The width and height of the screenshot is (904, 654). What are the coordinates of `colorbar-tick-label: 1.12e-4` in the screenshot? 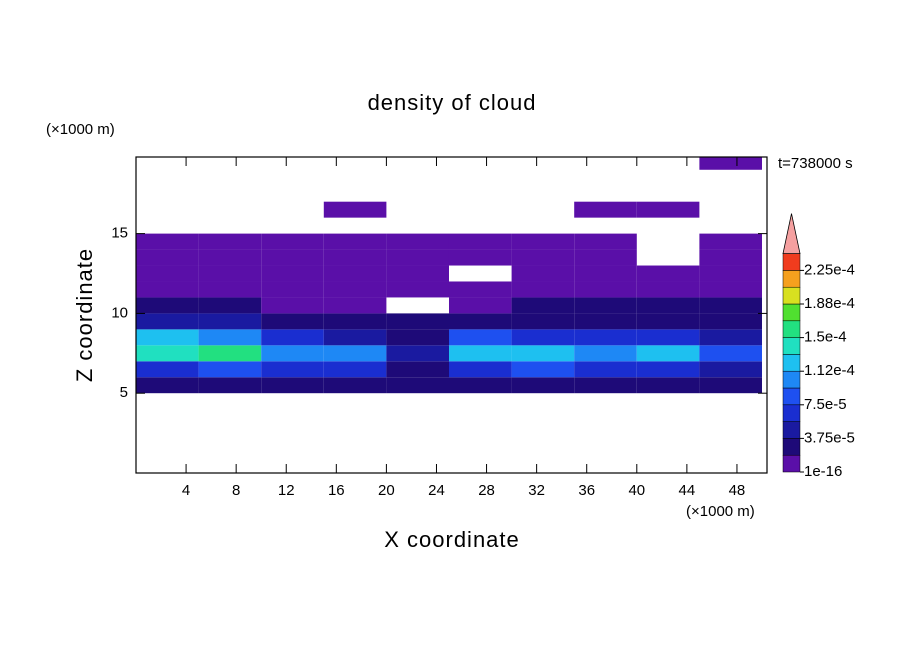 It's located at (829, 370).